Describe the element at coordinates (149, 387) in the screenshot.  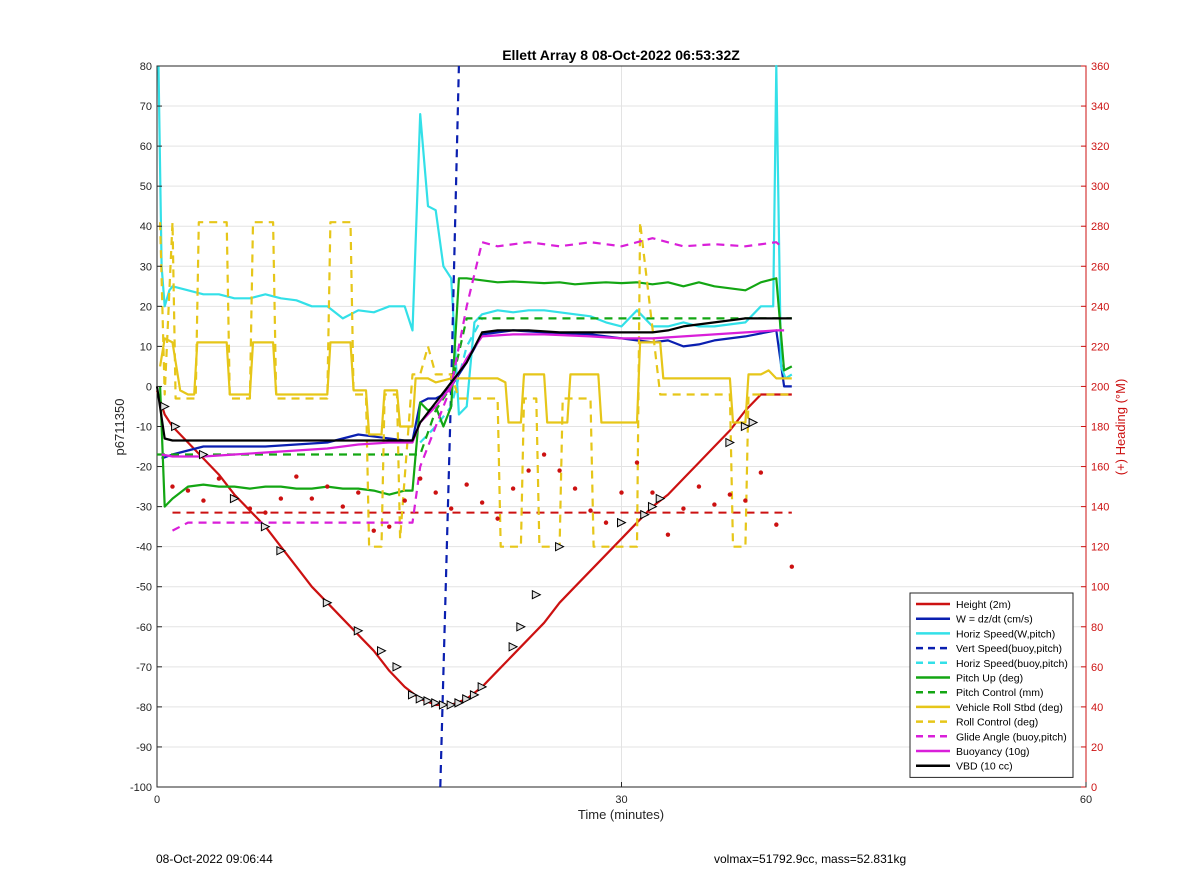
I see `left-tick-label: 0` at that location.